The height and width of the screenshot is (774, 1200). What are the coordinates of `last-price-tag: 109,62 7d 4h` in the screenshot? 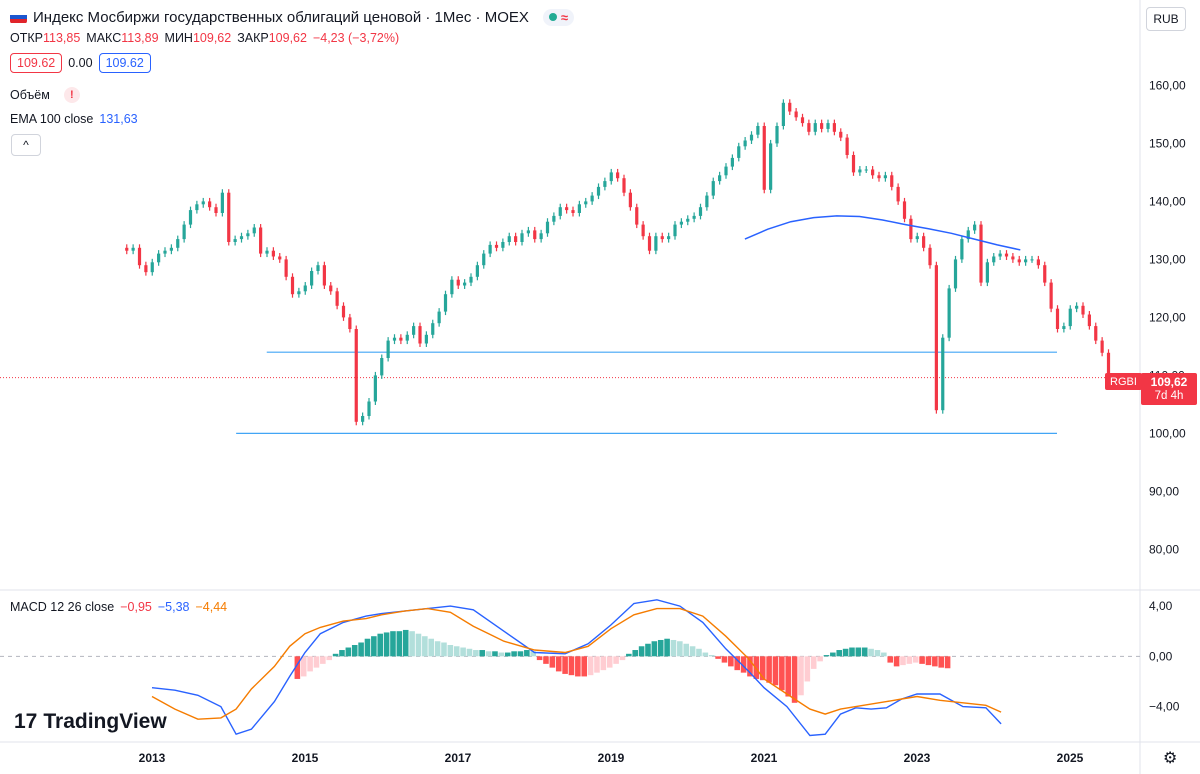 It's located at (1169, 389).